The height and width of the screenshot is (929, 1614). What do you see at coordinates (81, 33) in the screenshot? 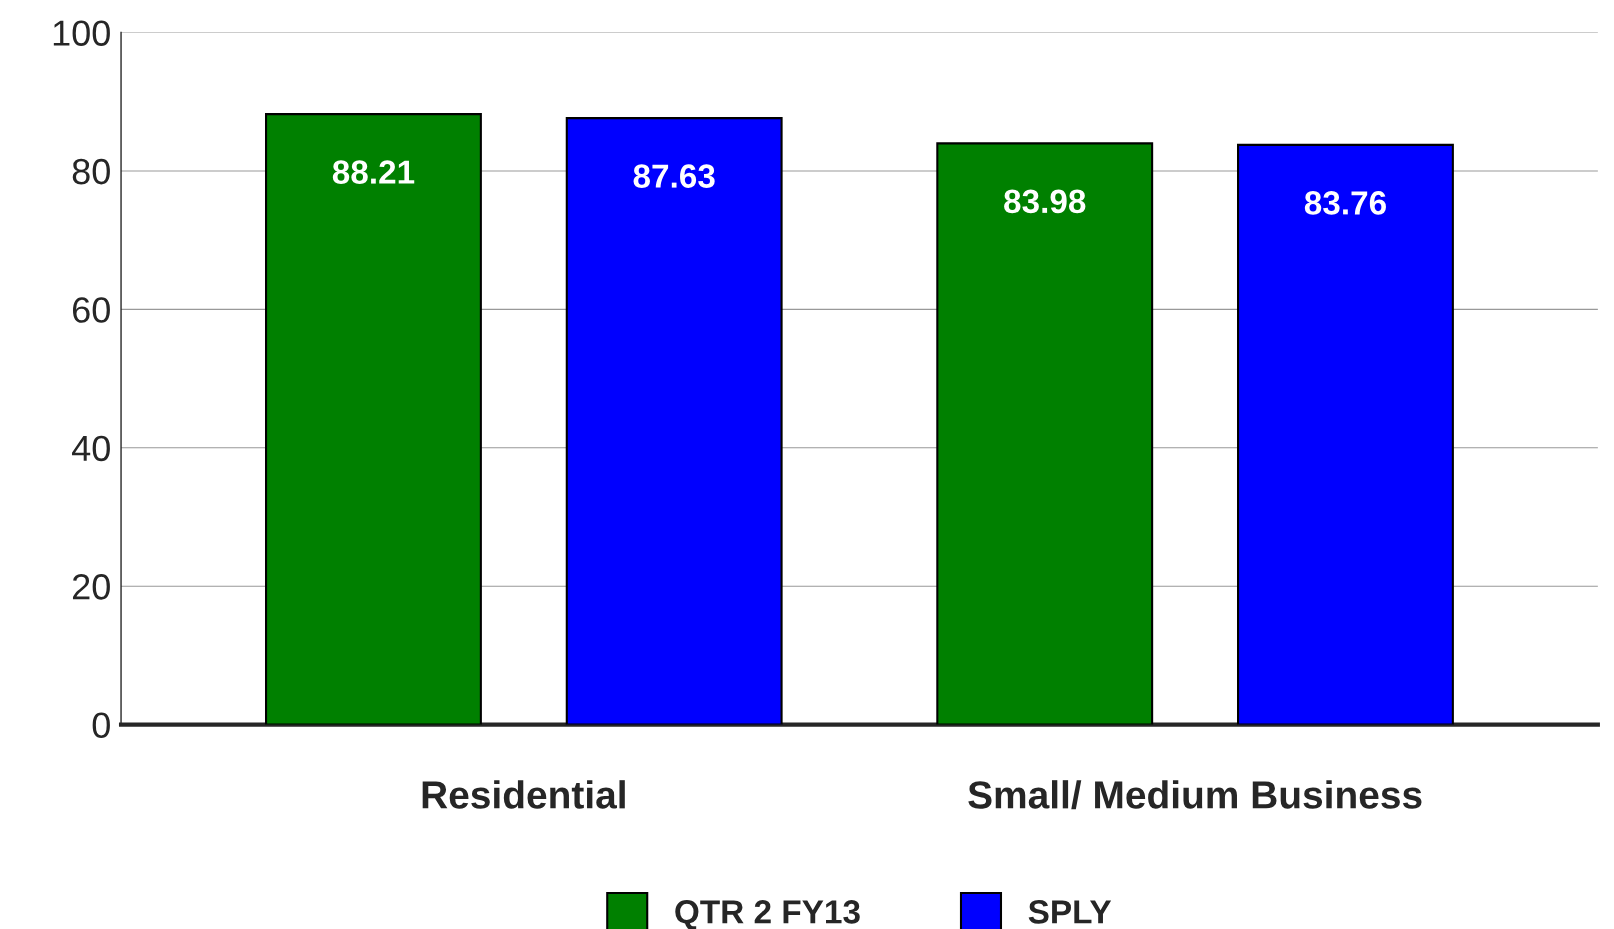
I see `y-tick-label: 100` at bounding box center [81, 33].